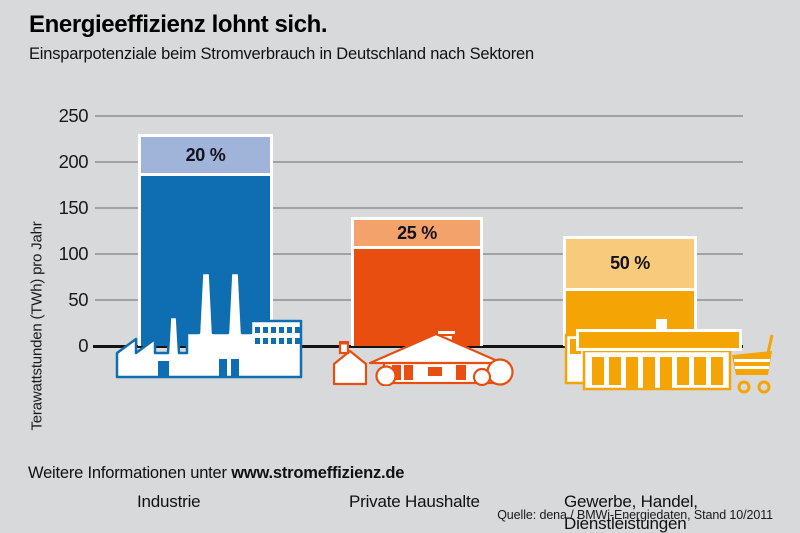 This screenshot has height=533, width=800. What do you see at coordinates (130, 473) in the screenshot?
I see `info-prefix: Weitere Informationen unter` at bounding box center [130, 473].